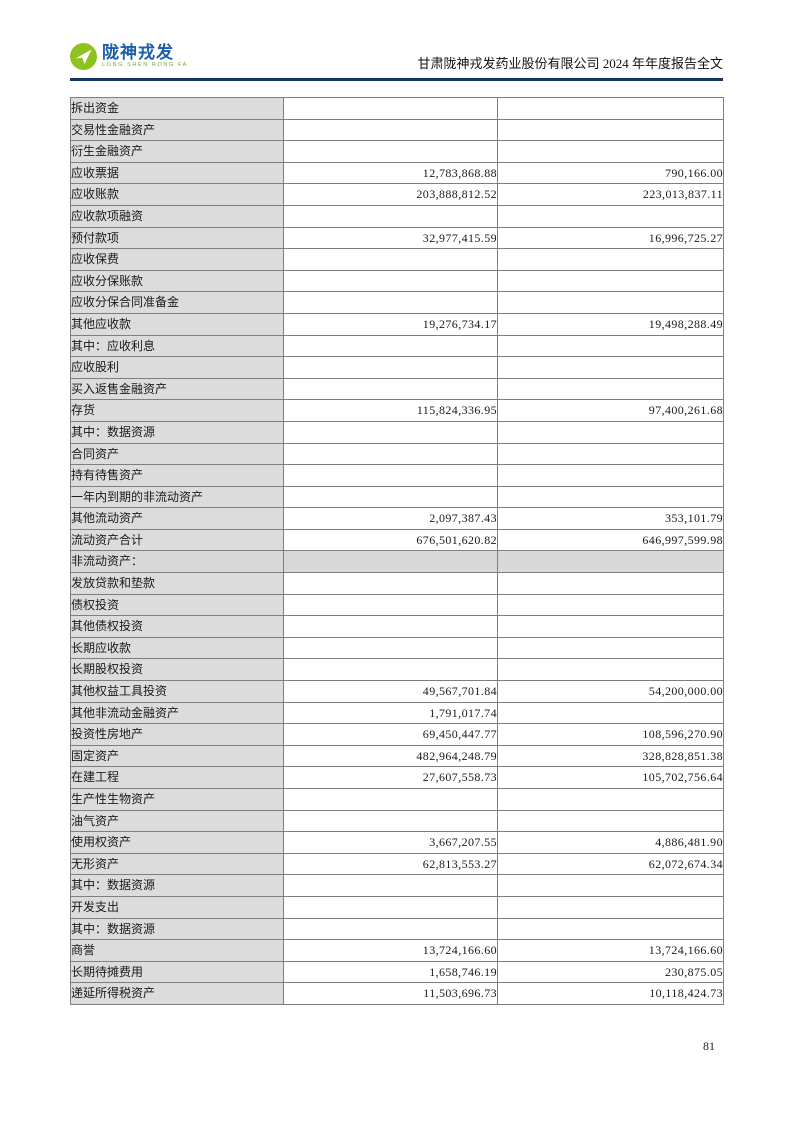  What do you see at coordinates (397, 367) in the screenshot?
I see `table-row: 应收股利` at bounding box center [397, 367].